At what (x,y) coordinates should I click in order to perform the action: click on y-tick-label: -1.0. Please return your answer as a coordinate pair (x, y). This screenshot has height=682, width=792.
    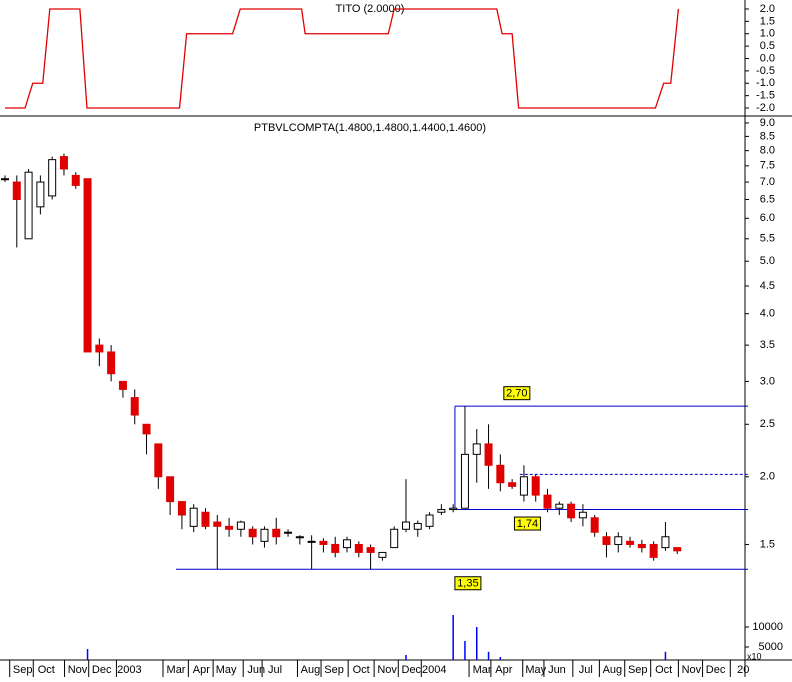
    Looking at the image, I should click on (765, 83).